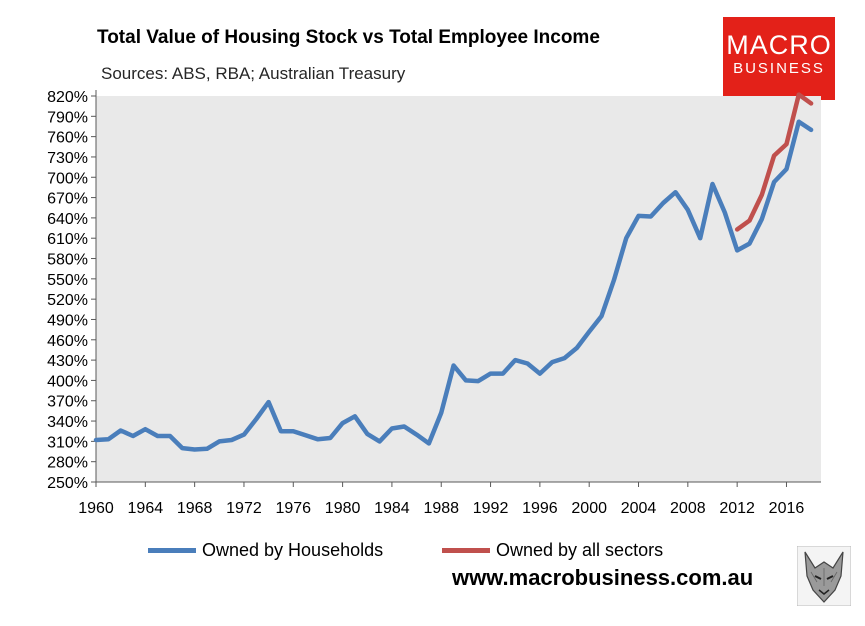 The width and height of the screenshot is (865, 626). What do you see at coordinates (540, 508) in the screenshot?
I see `x-tick-label: 1996` at bounding box center [540, 508].